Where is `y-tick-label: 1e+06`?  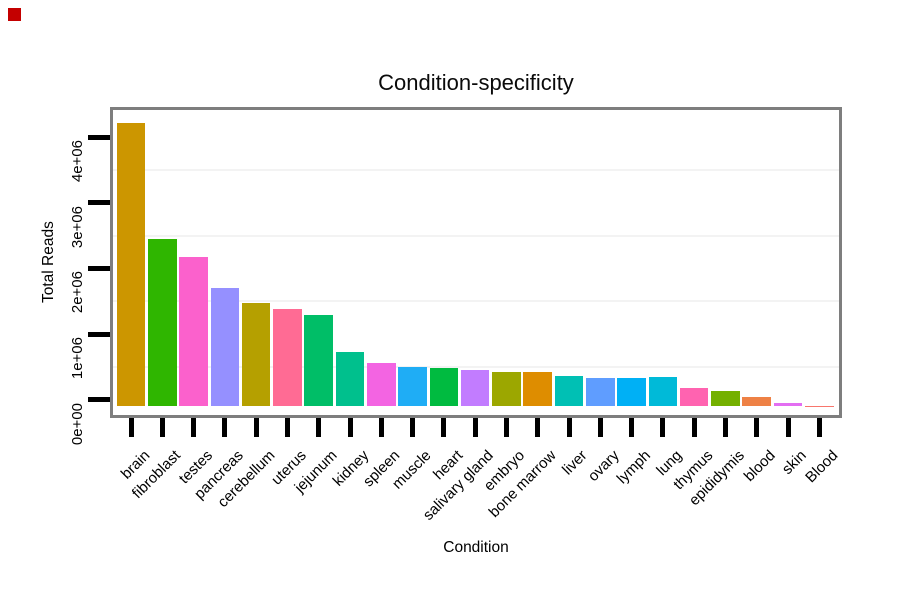 y-tick-label: 1e+06 is located at coordinates (77, 358).